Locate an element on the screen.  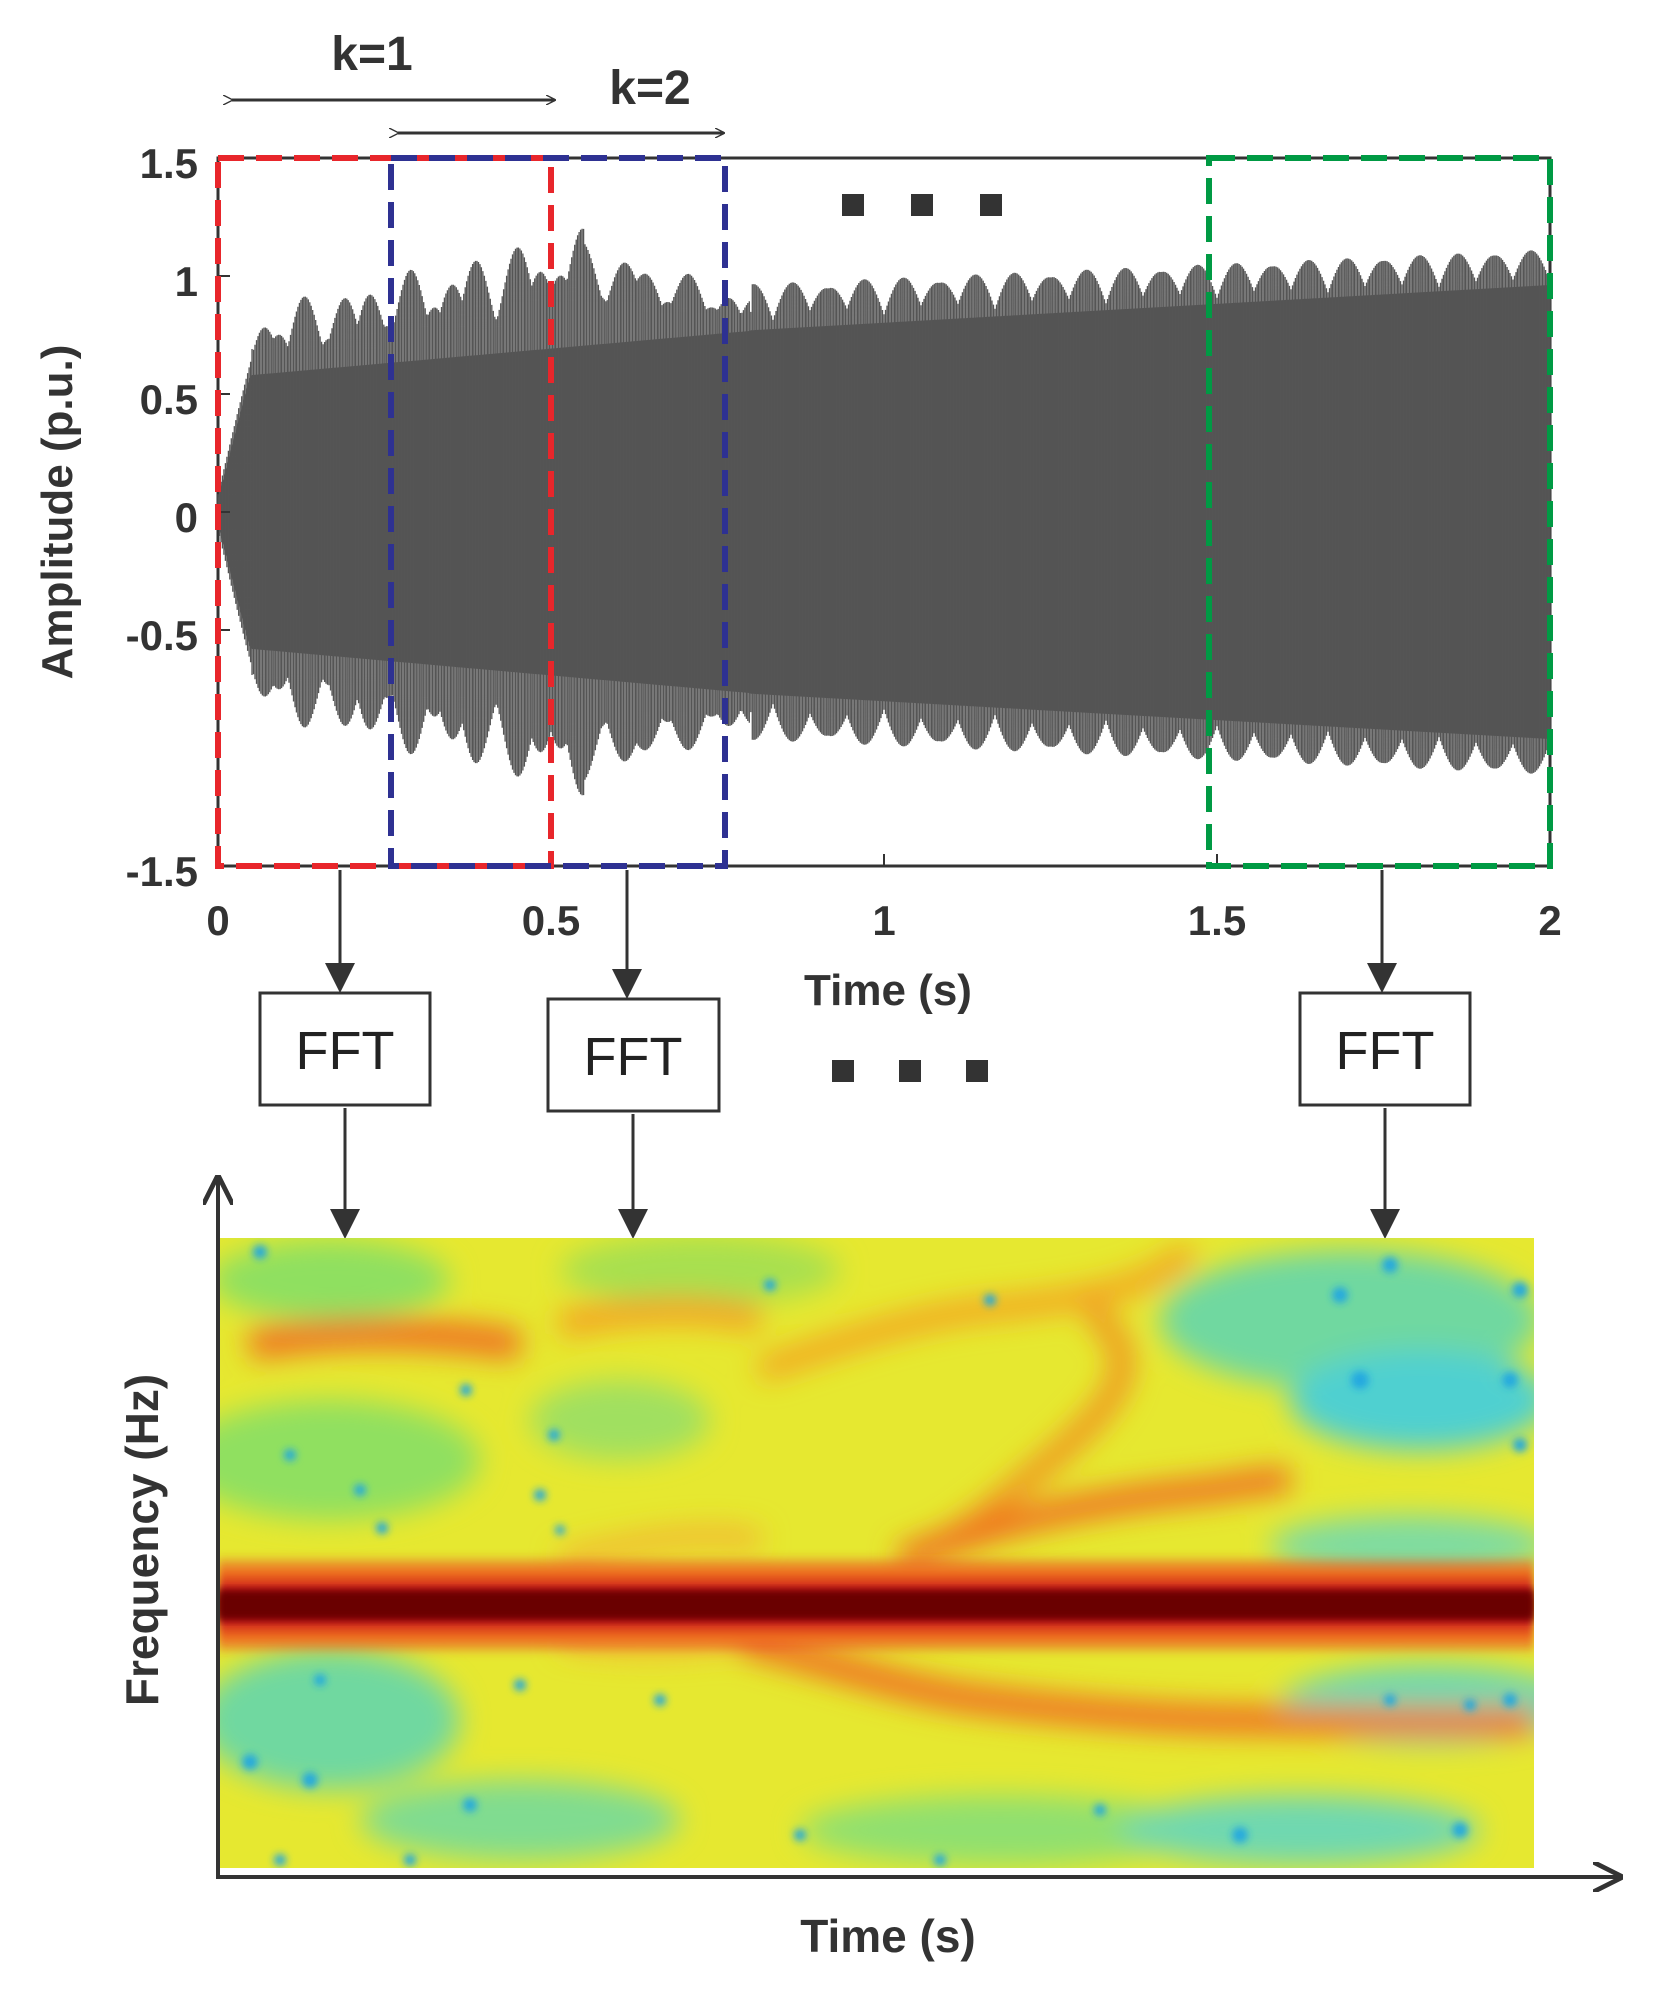
x-axis-label: Time (s) is located at coordinates (888, 990).